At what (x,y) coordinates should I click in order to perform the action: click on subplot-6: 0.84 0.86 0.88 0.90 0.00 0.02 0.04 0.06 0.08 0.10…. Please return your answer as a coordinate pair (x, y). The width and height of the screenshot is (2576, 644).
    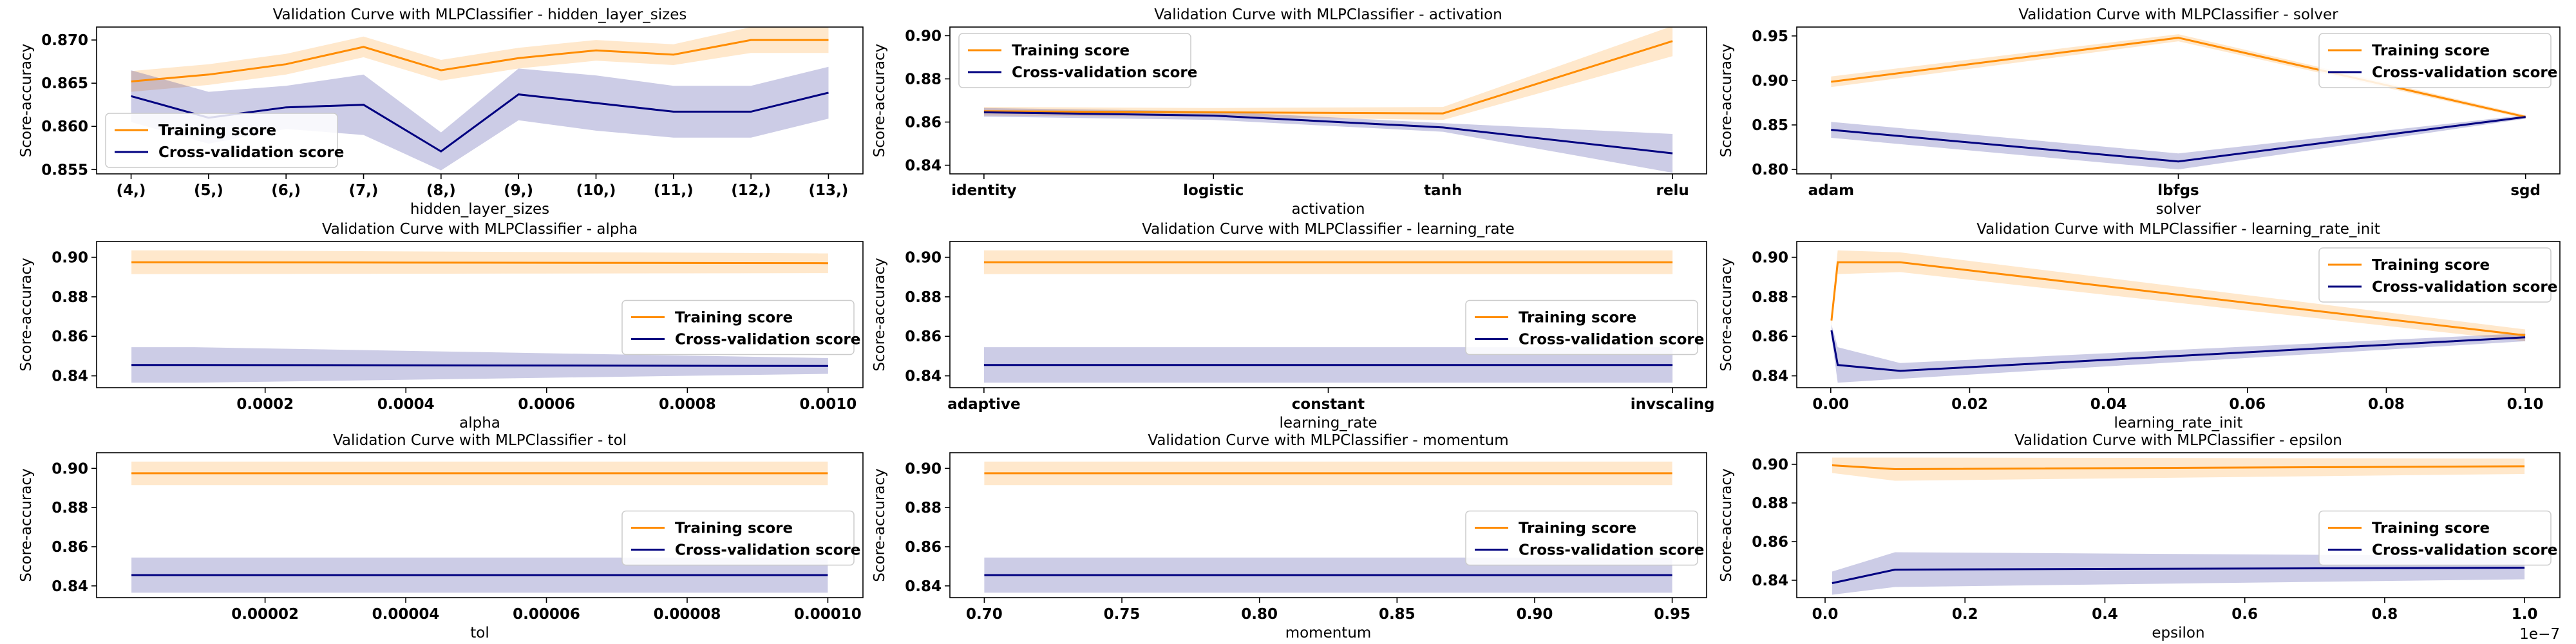
    Looking at the image, I should click on (2139, 326).